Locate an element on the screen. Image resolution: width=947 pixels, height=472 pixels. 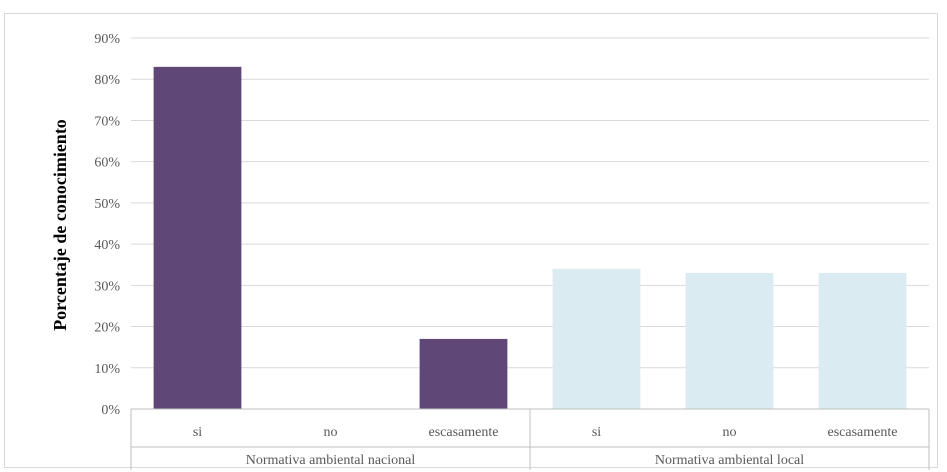
group-label: Normativa ambiental nacional is located at coordinates (331, 460).